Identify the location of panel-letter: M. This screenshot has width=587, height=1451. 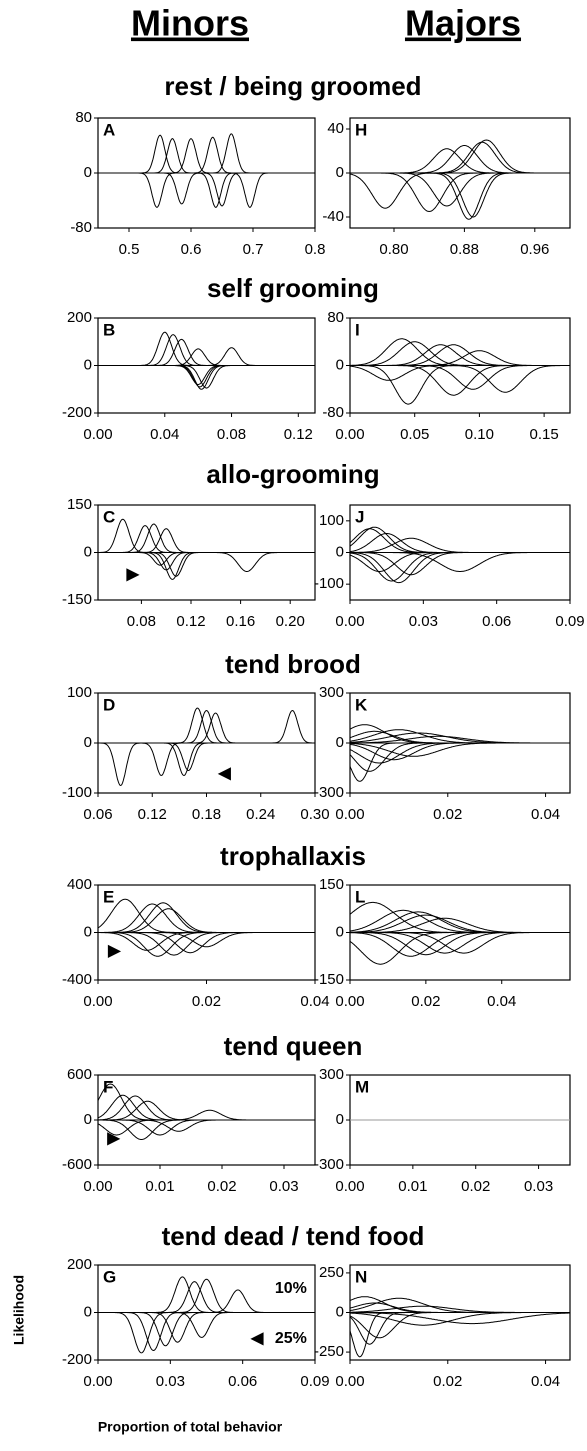
(362, 1086).